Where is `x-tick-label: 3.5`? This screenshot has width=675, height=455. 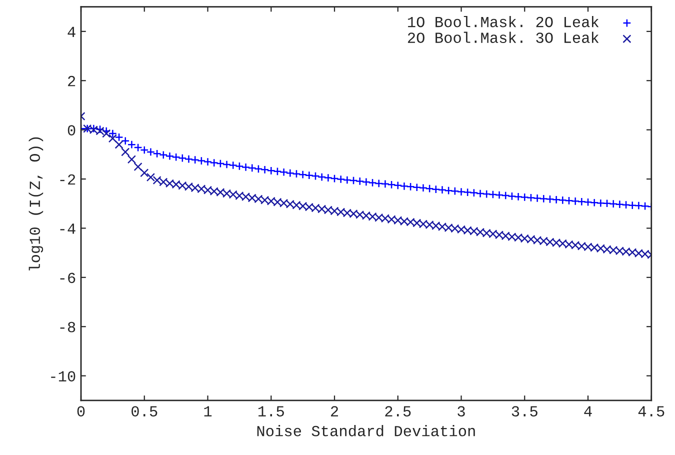
x-tick-label: 3.5 is located at coordinates (525, 411).